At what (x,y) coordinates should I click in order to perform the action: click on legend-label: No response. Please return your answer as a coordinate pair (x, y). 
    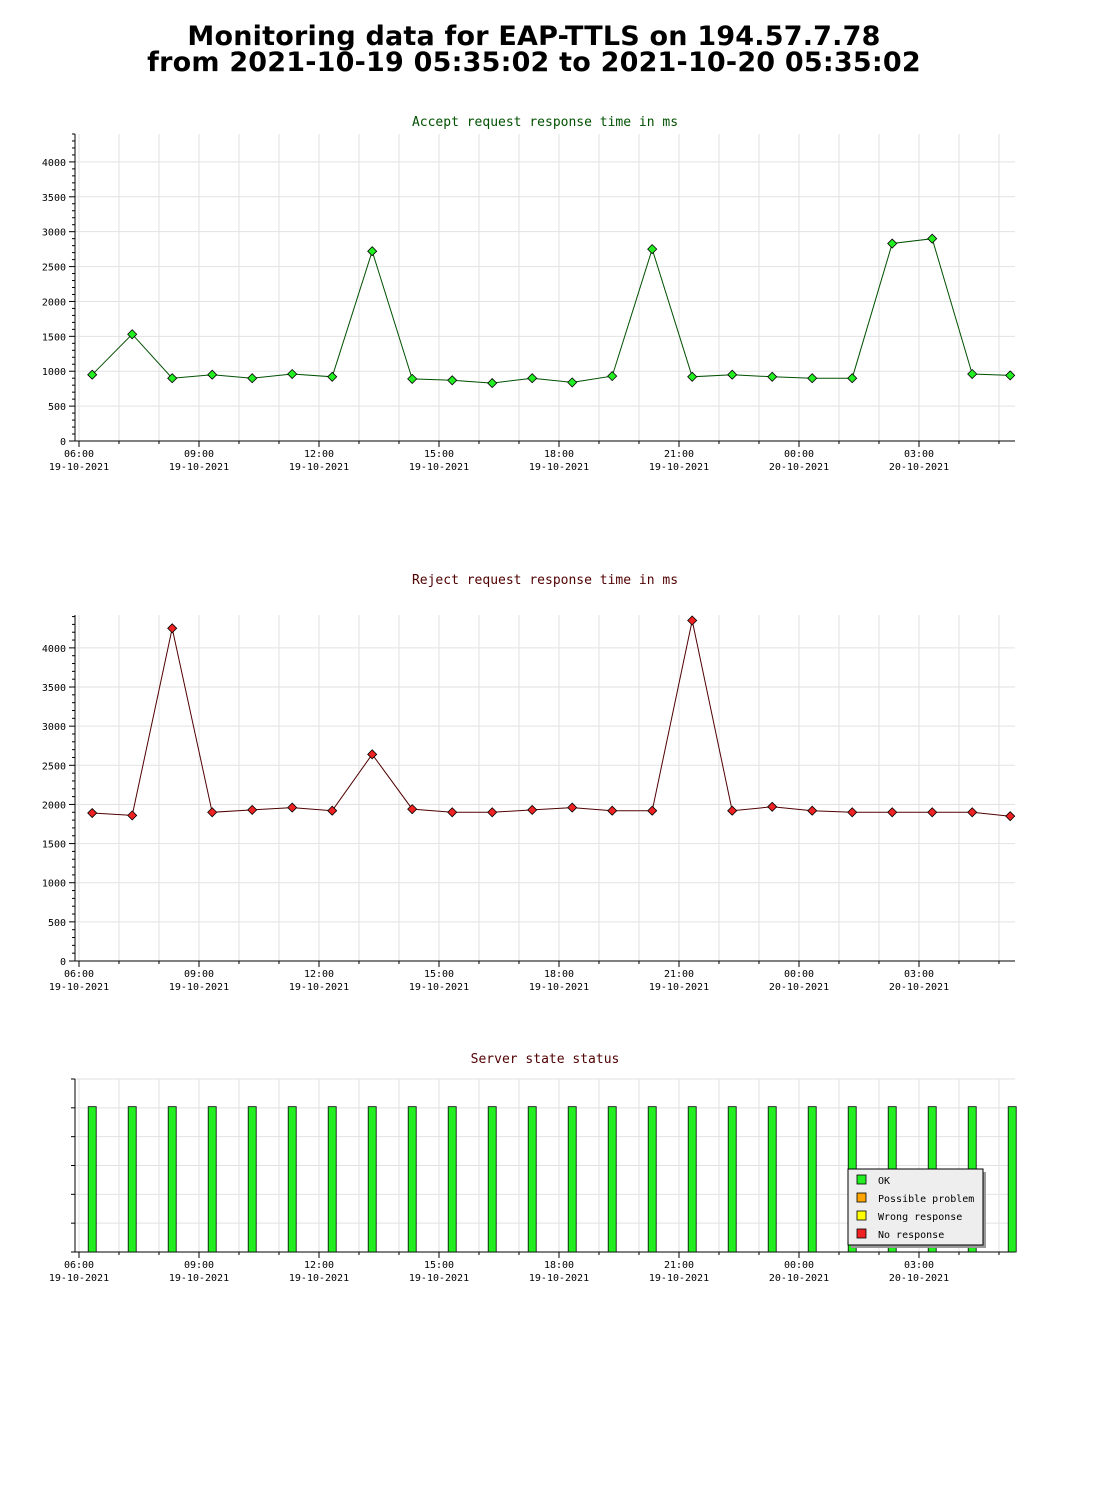
    Looking at the image, I should click on (911, 1235).